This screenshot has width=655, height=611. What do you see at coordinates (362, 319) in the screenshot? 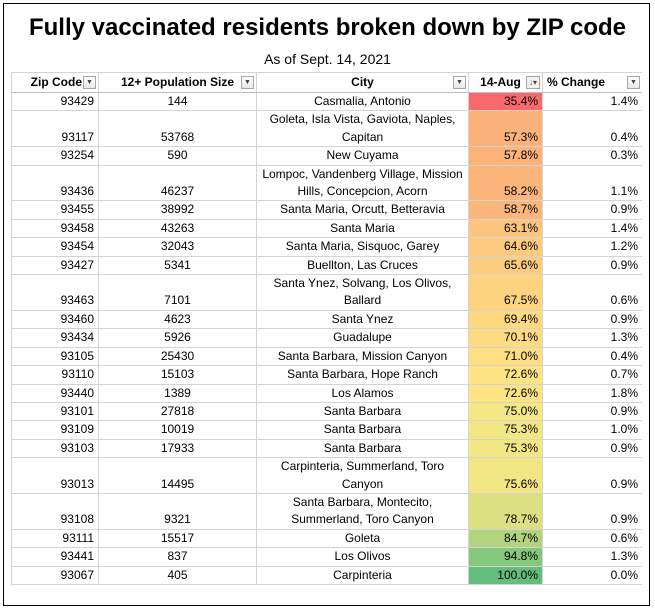
I see `city-cell: Santa Ynez` at bounding box center [362, 319].